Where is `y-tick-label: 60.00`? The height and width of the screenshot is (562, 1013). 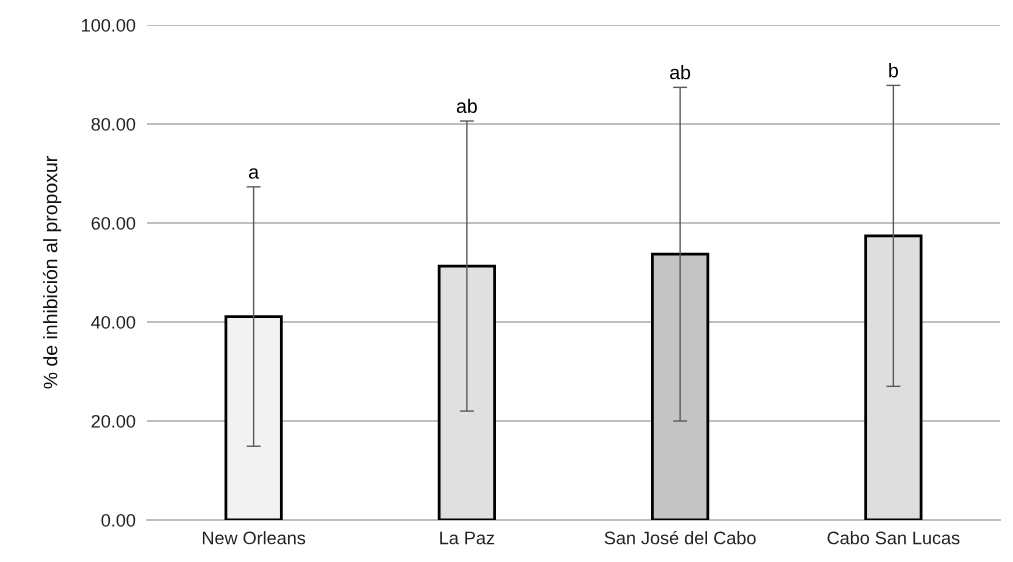
y-tick-label: 60.00 is located at coordinates (113, 223).